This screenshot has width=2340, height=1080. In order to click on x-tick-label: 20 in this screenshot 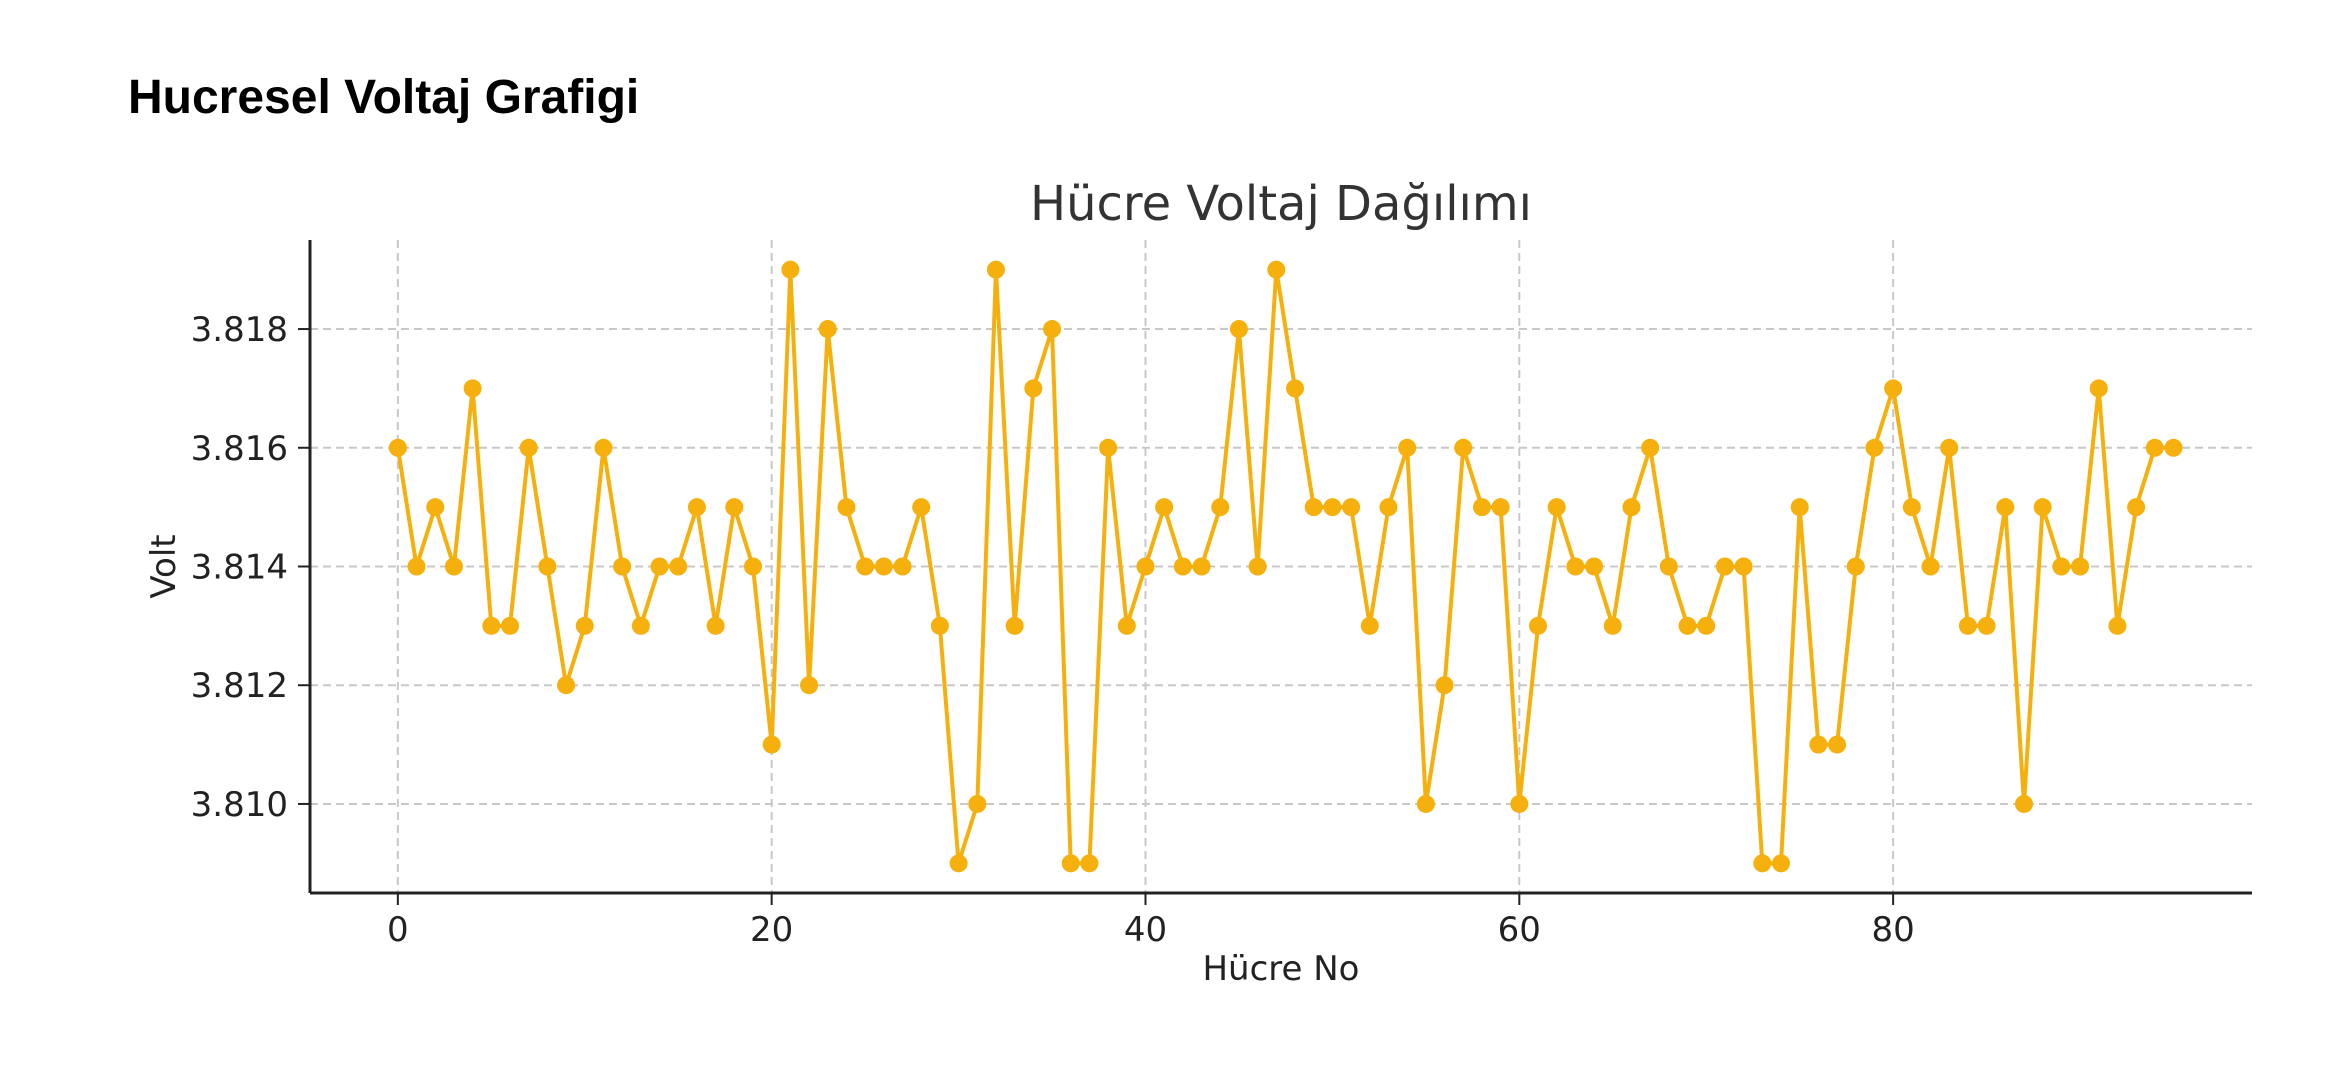, I will do `click(771, 930)`.